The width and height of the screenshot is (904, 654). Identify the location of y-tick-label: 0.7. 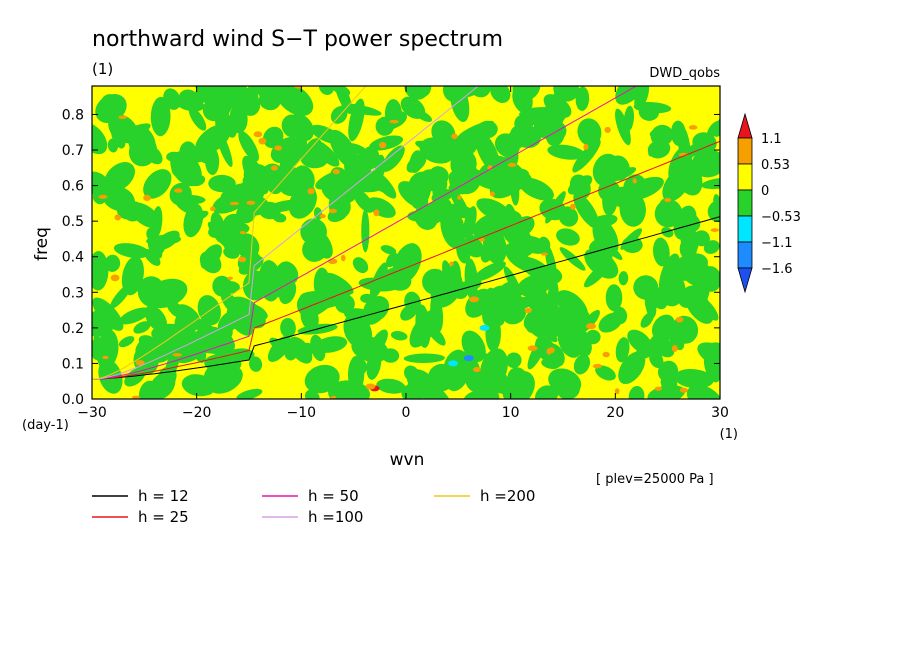
(73, 151).